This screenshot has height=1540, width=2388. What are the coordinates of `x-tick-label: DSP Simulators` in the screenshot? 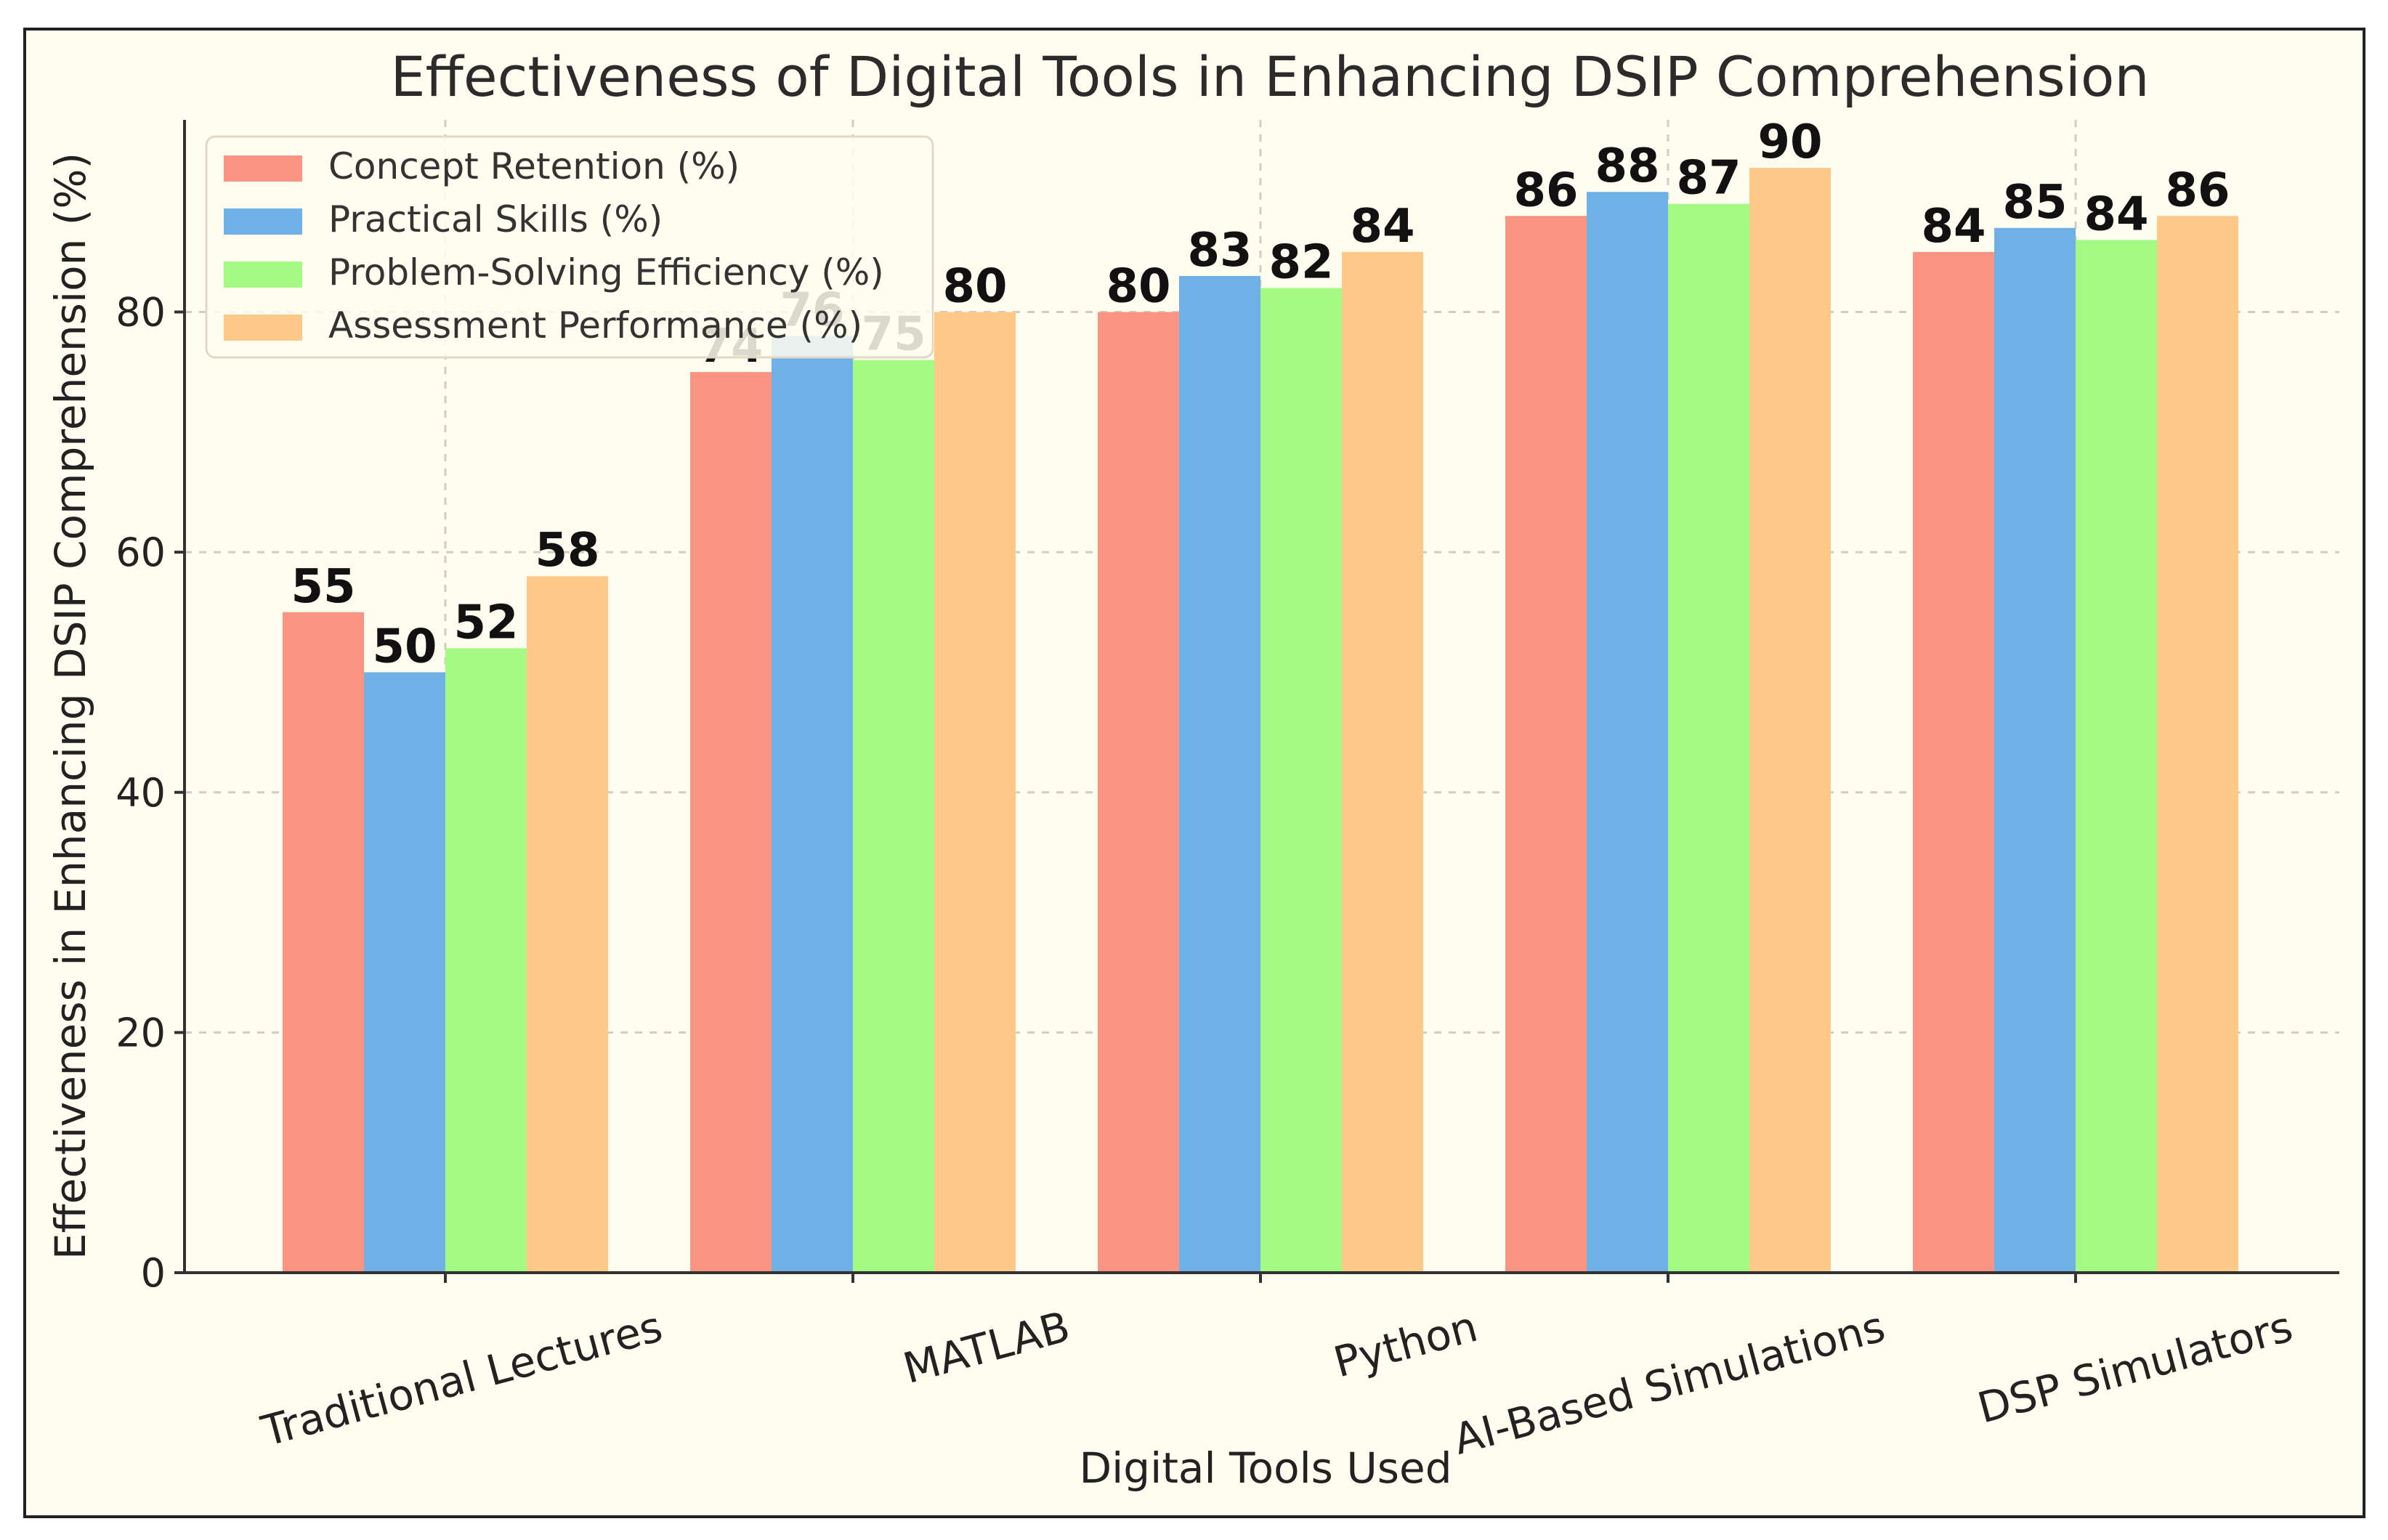 It's located at (2134, 1367).